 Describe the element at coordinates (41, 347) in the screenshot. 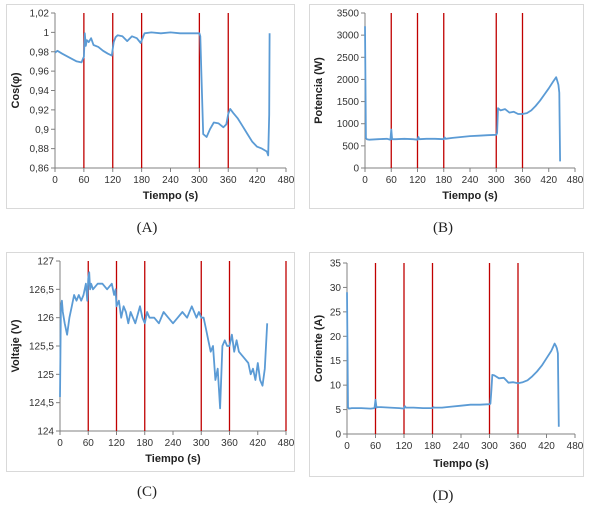

I see `y-tick-label: 125,5` at that location.